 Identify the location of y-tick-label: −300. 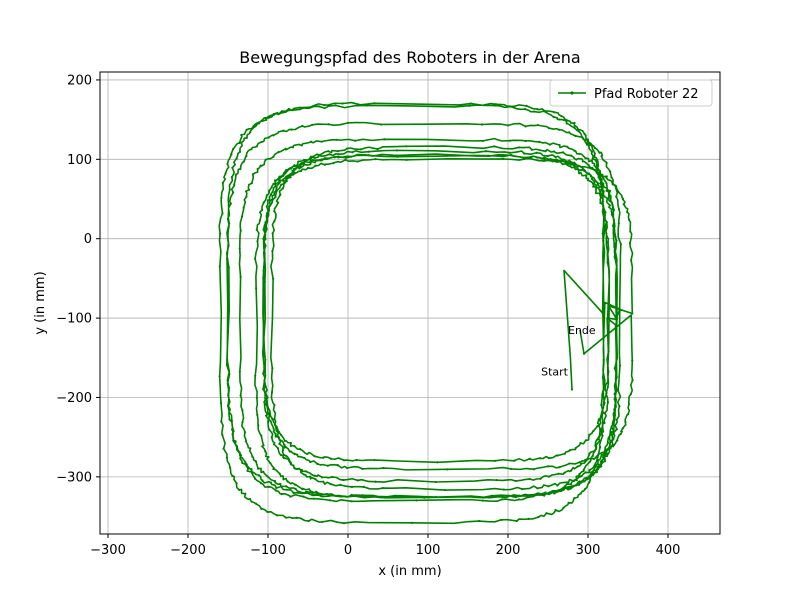
(74, 477).